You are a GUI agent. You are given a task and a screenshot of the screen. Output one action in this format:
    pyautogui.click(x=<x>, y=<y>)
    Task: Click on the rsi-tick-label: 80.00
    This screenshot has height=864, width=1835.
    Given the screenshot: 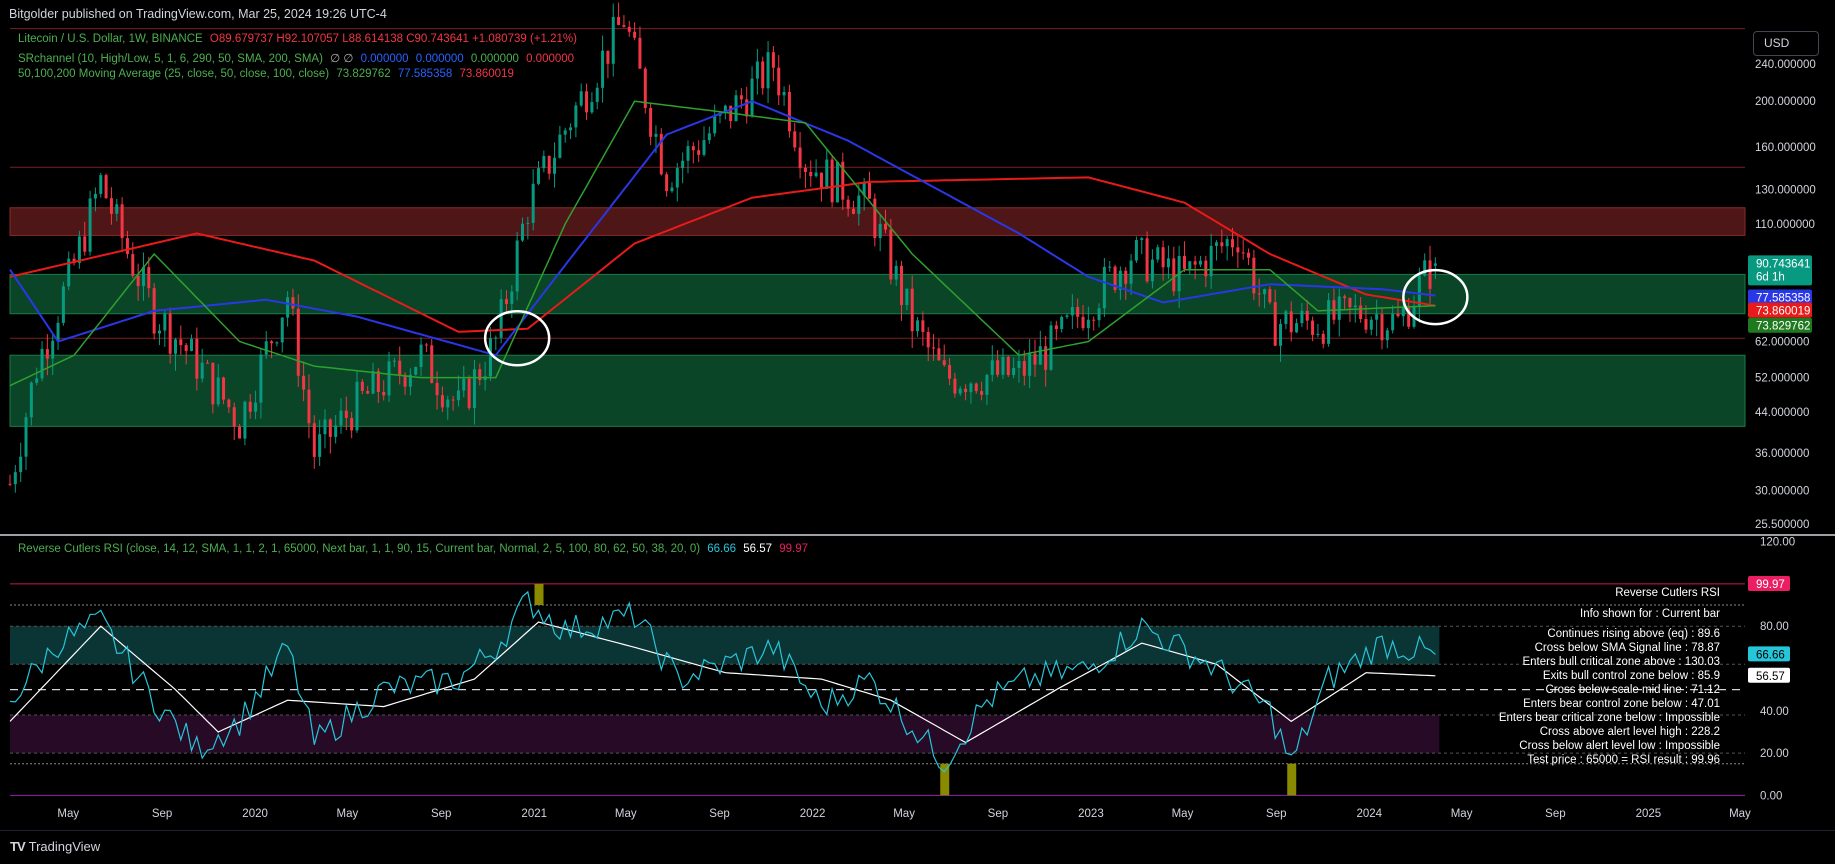 What is the action you would take?
    pyautogui.click(x=1774, y=627)
    